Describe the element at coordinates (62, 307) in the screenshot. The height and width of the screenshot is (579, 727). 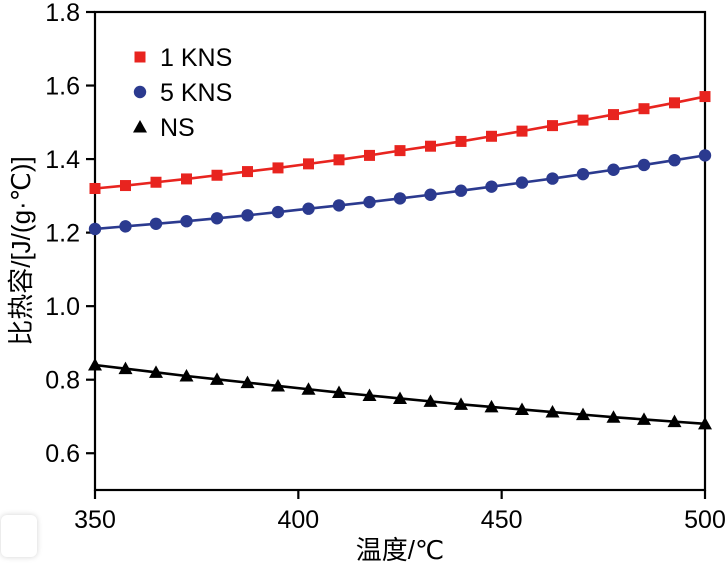
I see `y-tick-label: 1.0` at that location.